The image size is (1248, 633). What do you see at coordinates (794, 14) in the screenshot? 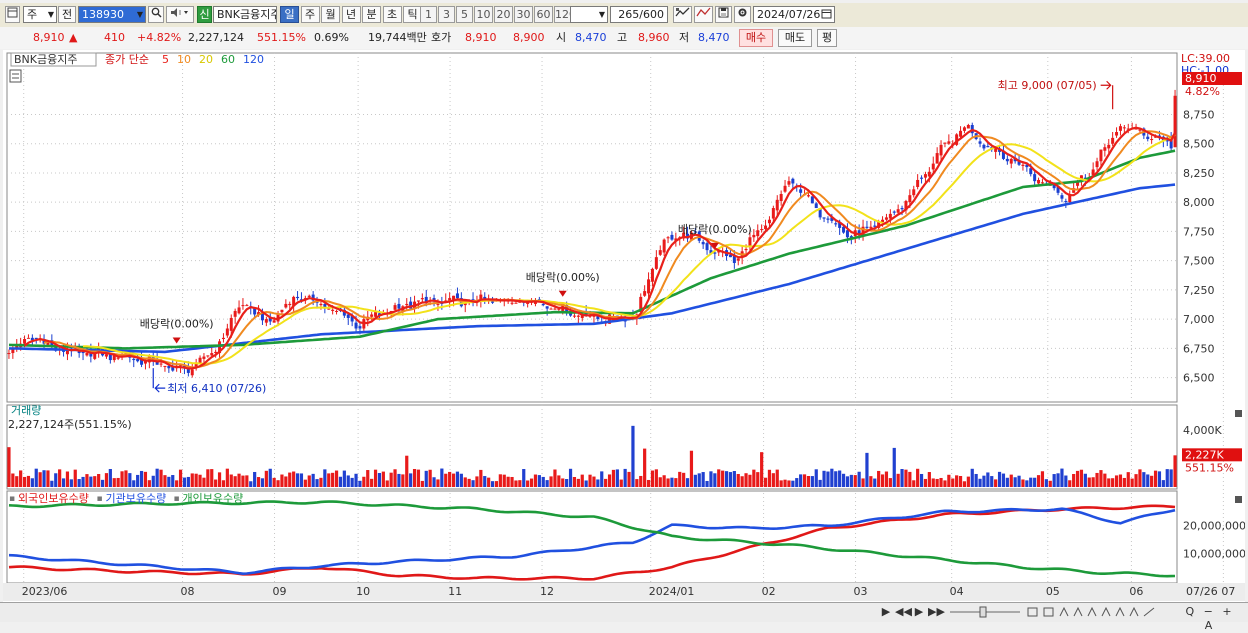
I see `date-input: 2024/07/26` at bounding box center [794, 14].